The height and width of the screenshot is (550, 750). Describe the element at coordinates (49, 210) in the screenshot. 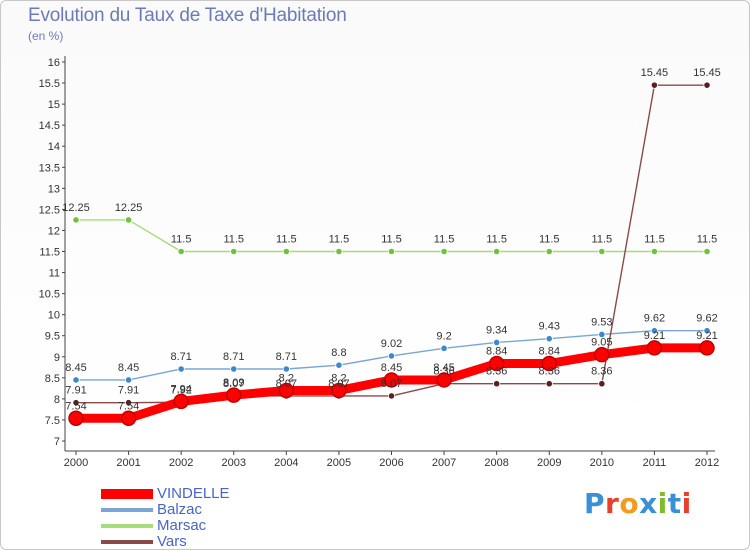

I see `y-tick-label: 12.5` at that location.